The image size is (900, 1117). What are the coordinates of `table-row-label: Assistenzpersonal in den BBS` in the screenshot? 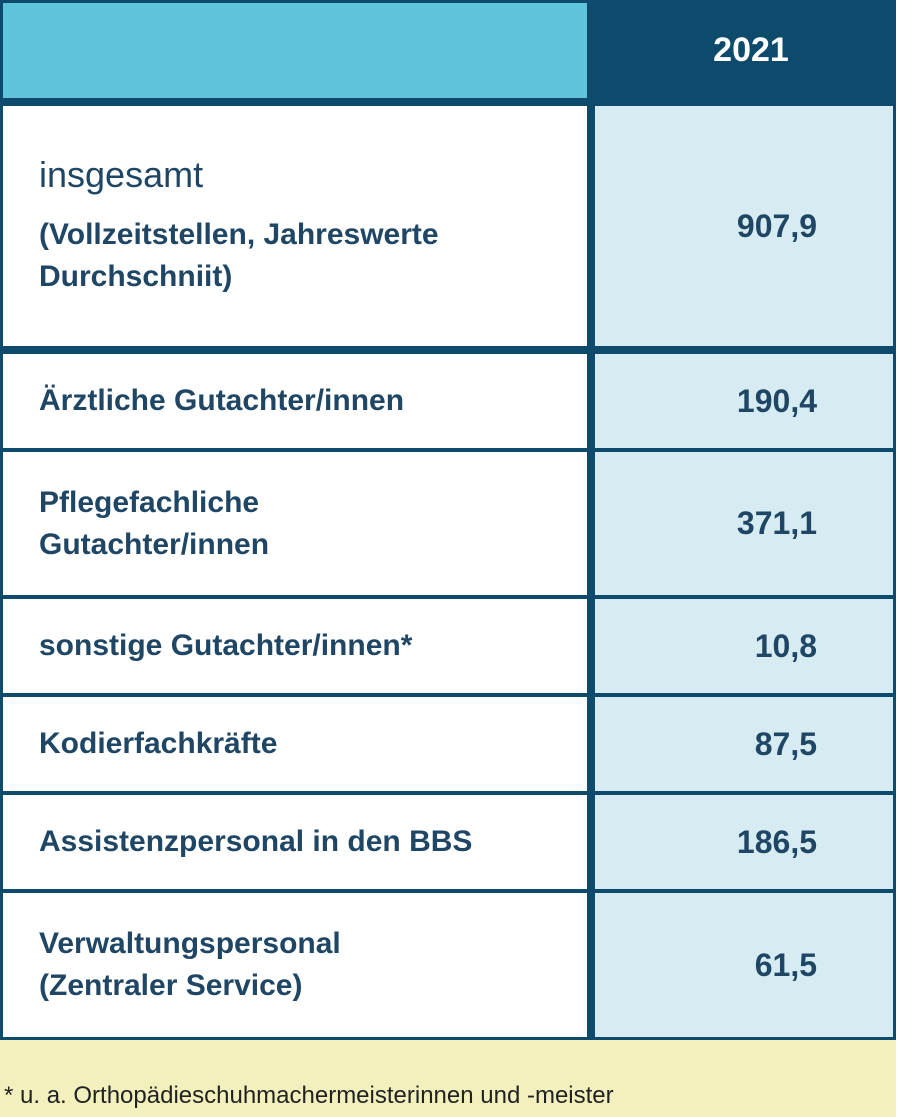 It's located at (295, 842).